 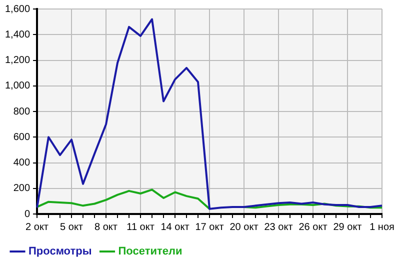 What do you see at coordinates (140, 227) in the screenshot?
I see `x-tick-label: 11 окт` at bounding box center [140, 227].